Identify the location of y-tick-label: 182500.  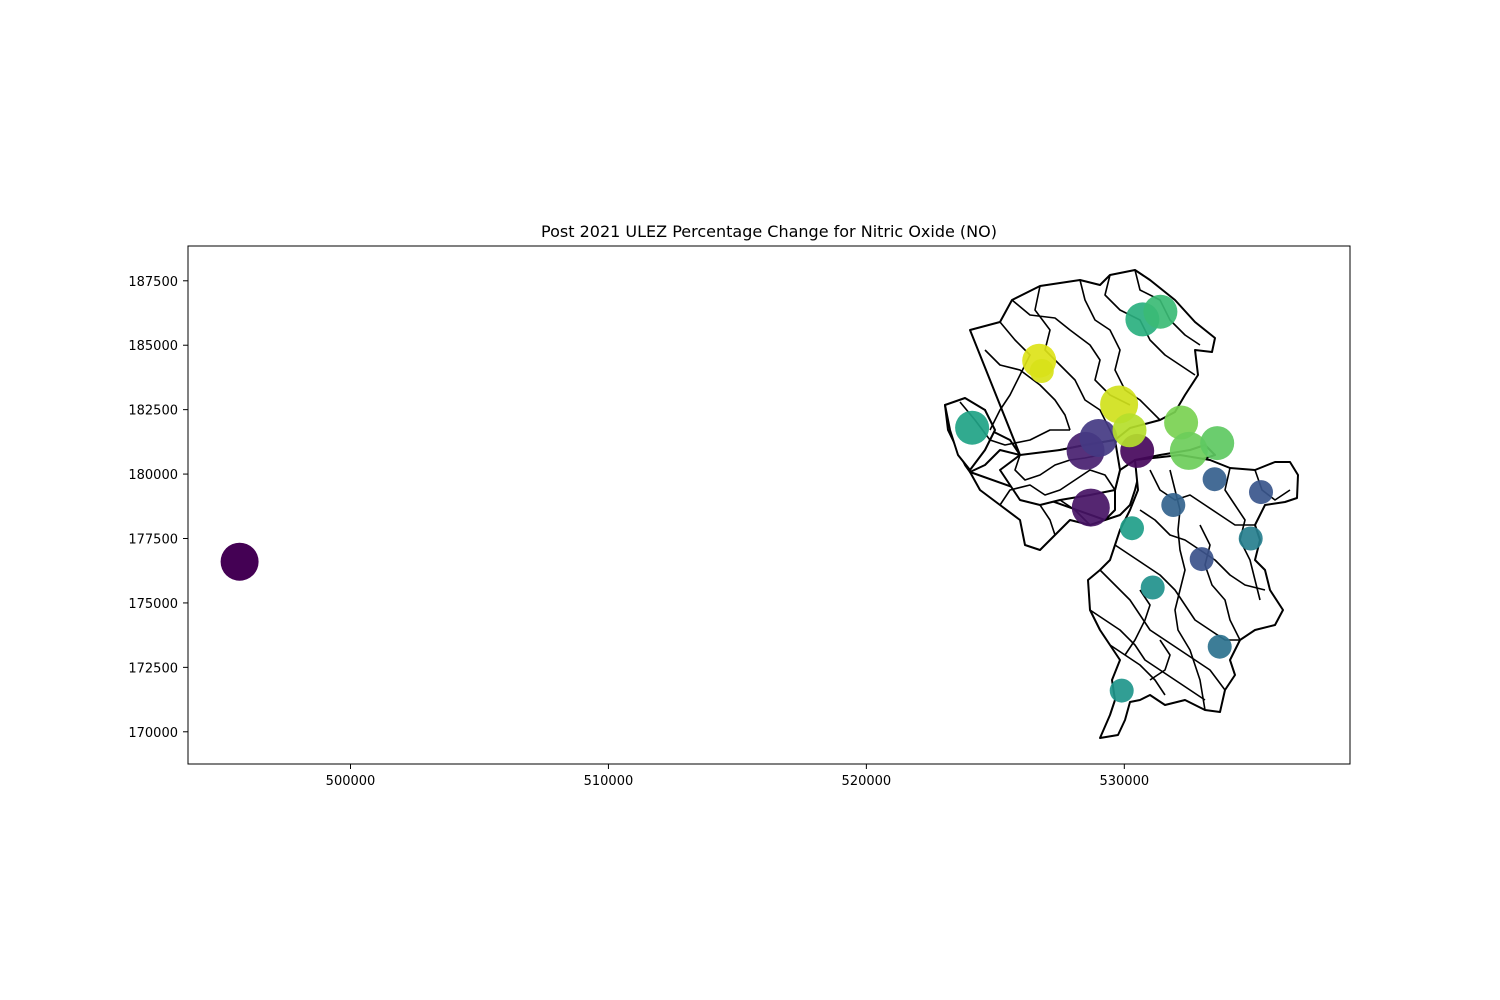
(153, 411).